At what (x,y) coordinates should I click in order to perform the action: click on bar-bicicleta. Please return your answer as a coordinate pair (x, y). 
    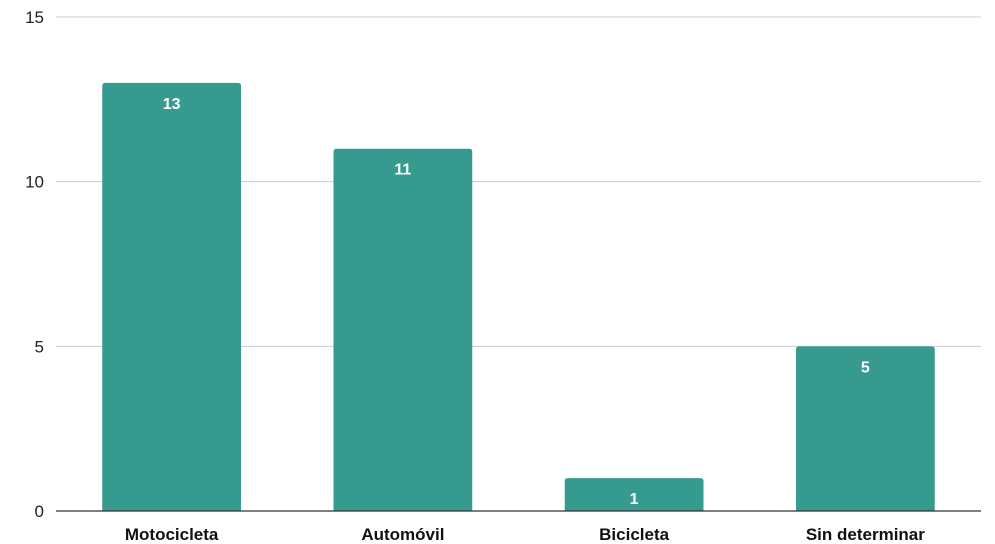
    Looking at the image, I should click on (634, 494).